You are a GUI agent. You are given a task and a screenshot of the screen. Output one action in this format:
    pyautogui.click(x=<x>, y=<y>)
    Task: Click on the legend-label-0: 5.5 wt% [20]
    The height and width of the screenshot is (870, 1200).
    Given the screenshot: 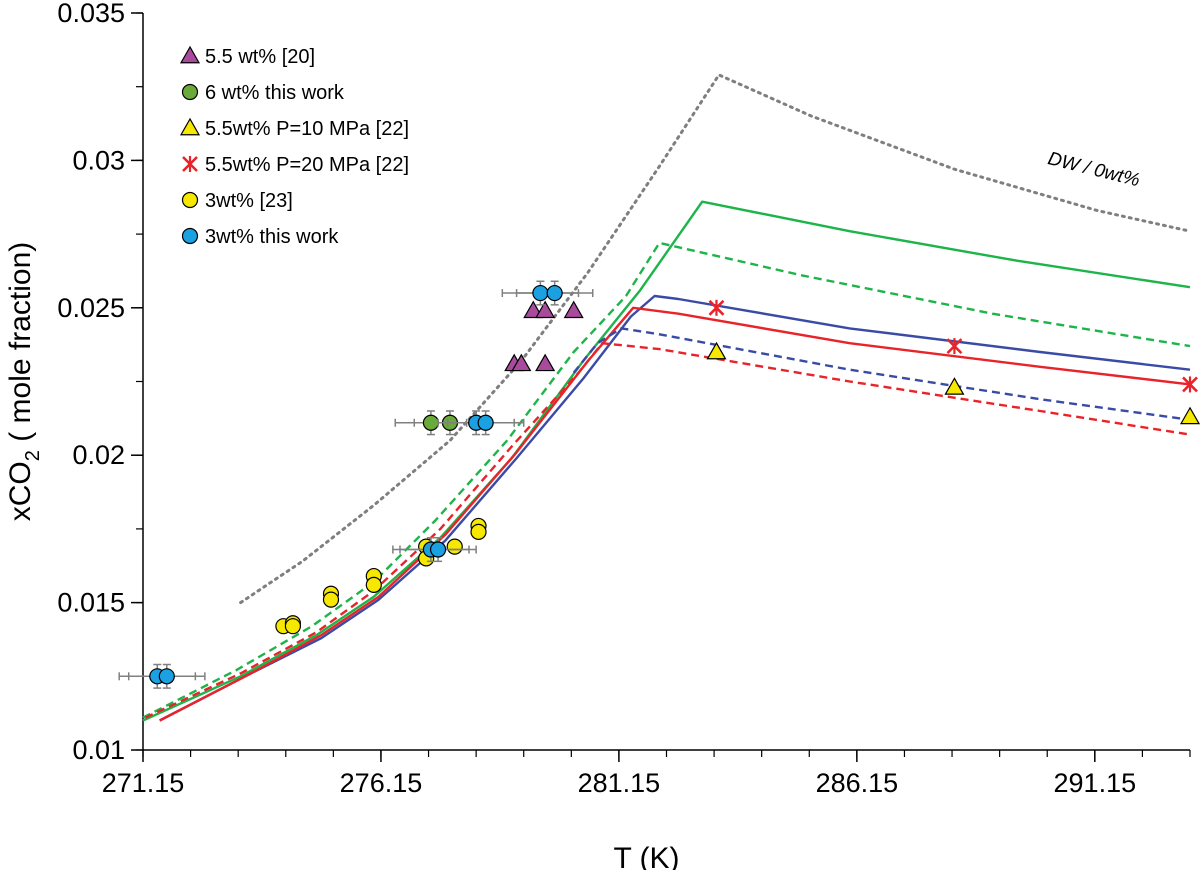 What is the action you would take?
    pyautogui.click(x=260, y=57)
    